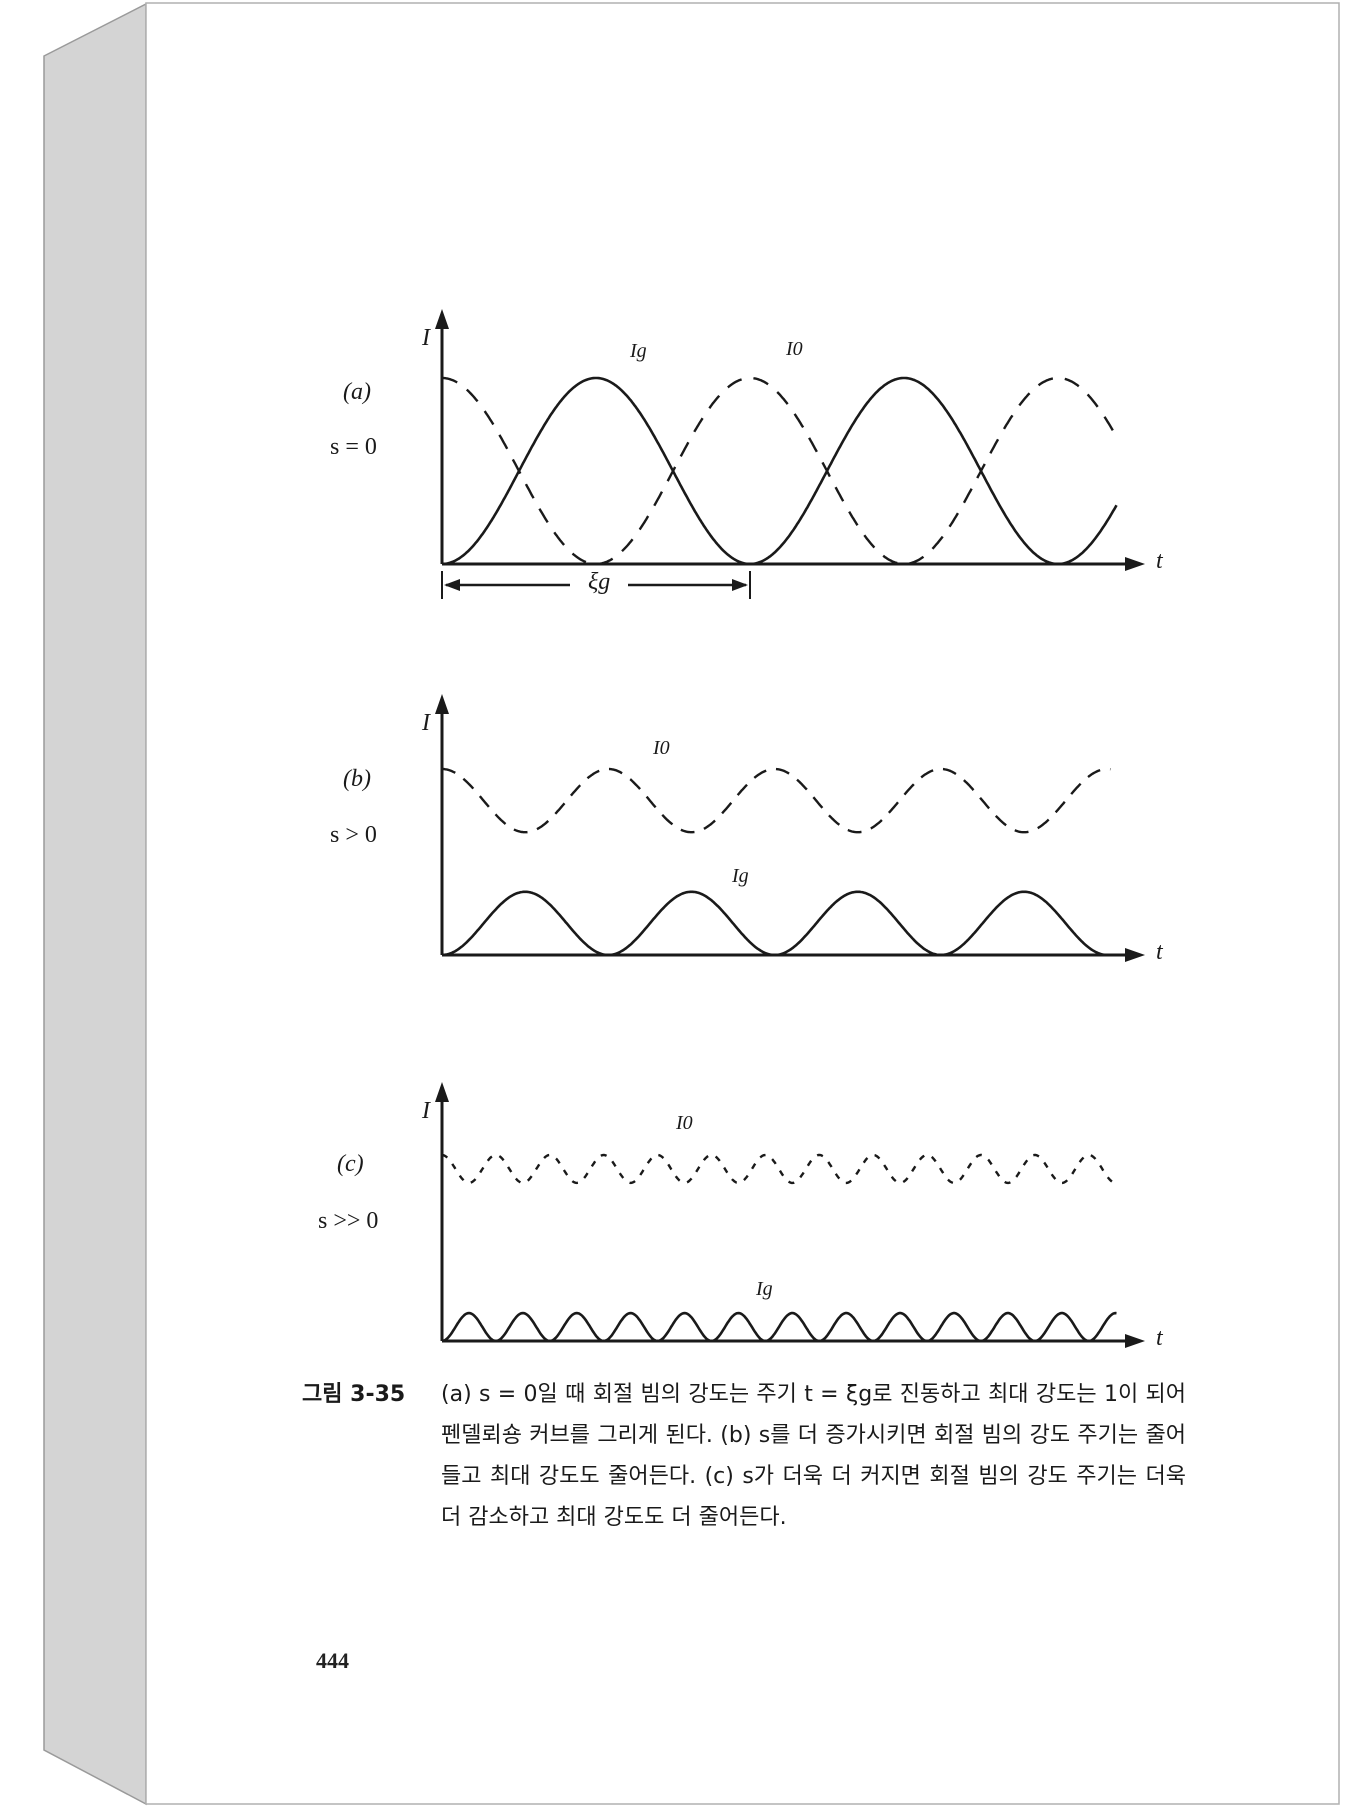 This screenshot has height=1806, width=1346. I want to click on caption-label: 그림 3-35, so click(354, 1394).